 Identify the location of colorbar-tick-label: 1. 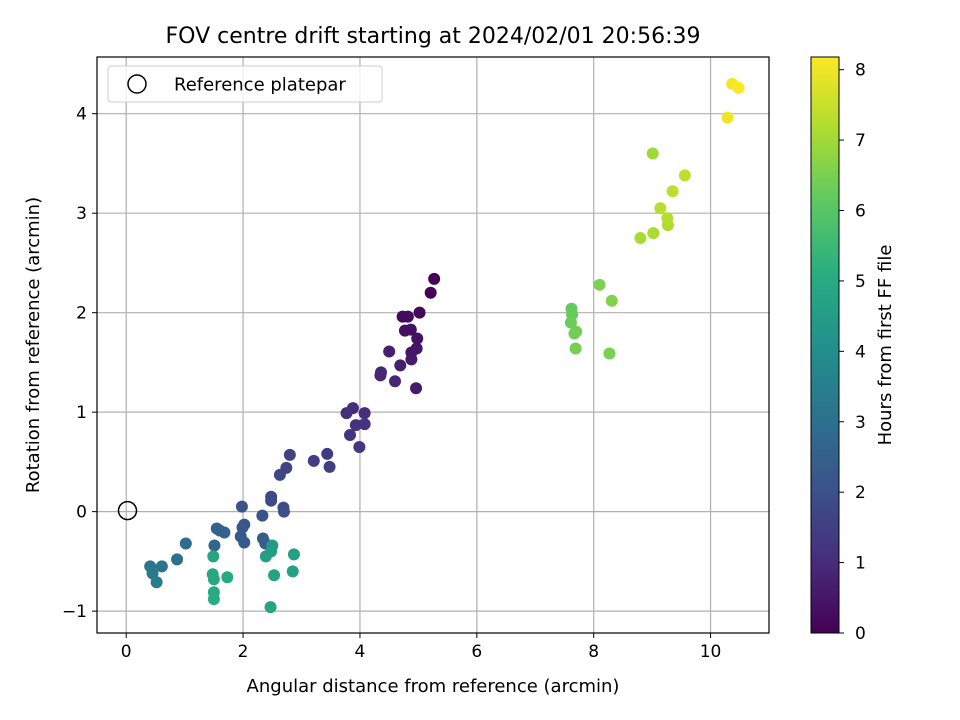
(860, 564).